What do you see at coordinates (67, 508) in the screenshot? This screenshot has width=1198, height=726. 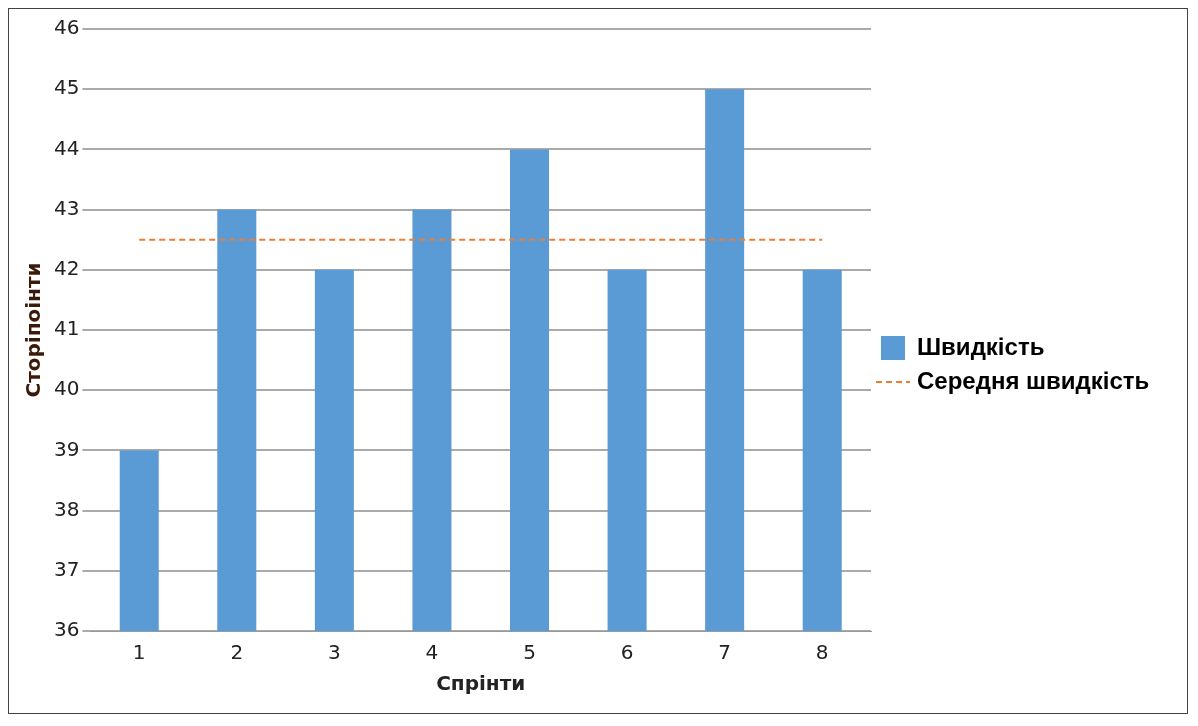 I see `y-tick-label: 38` at bounding box center [67, 508].